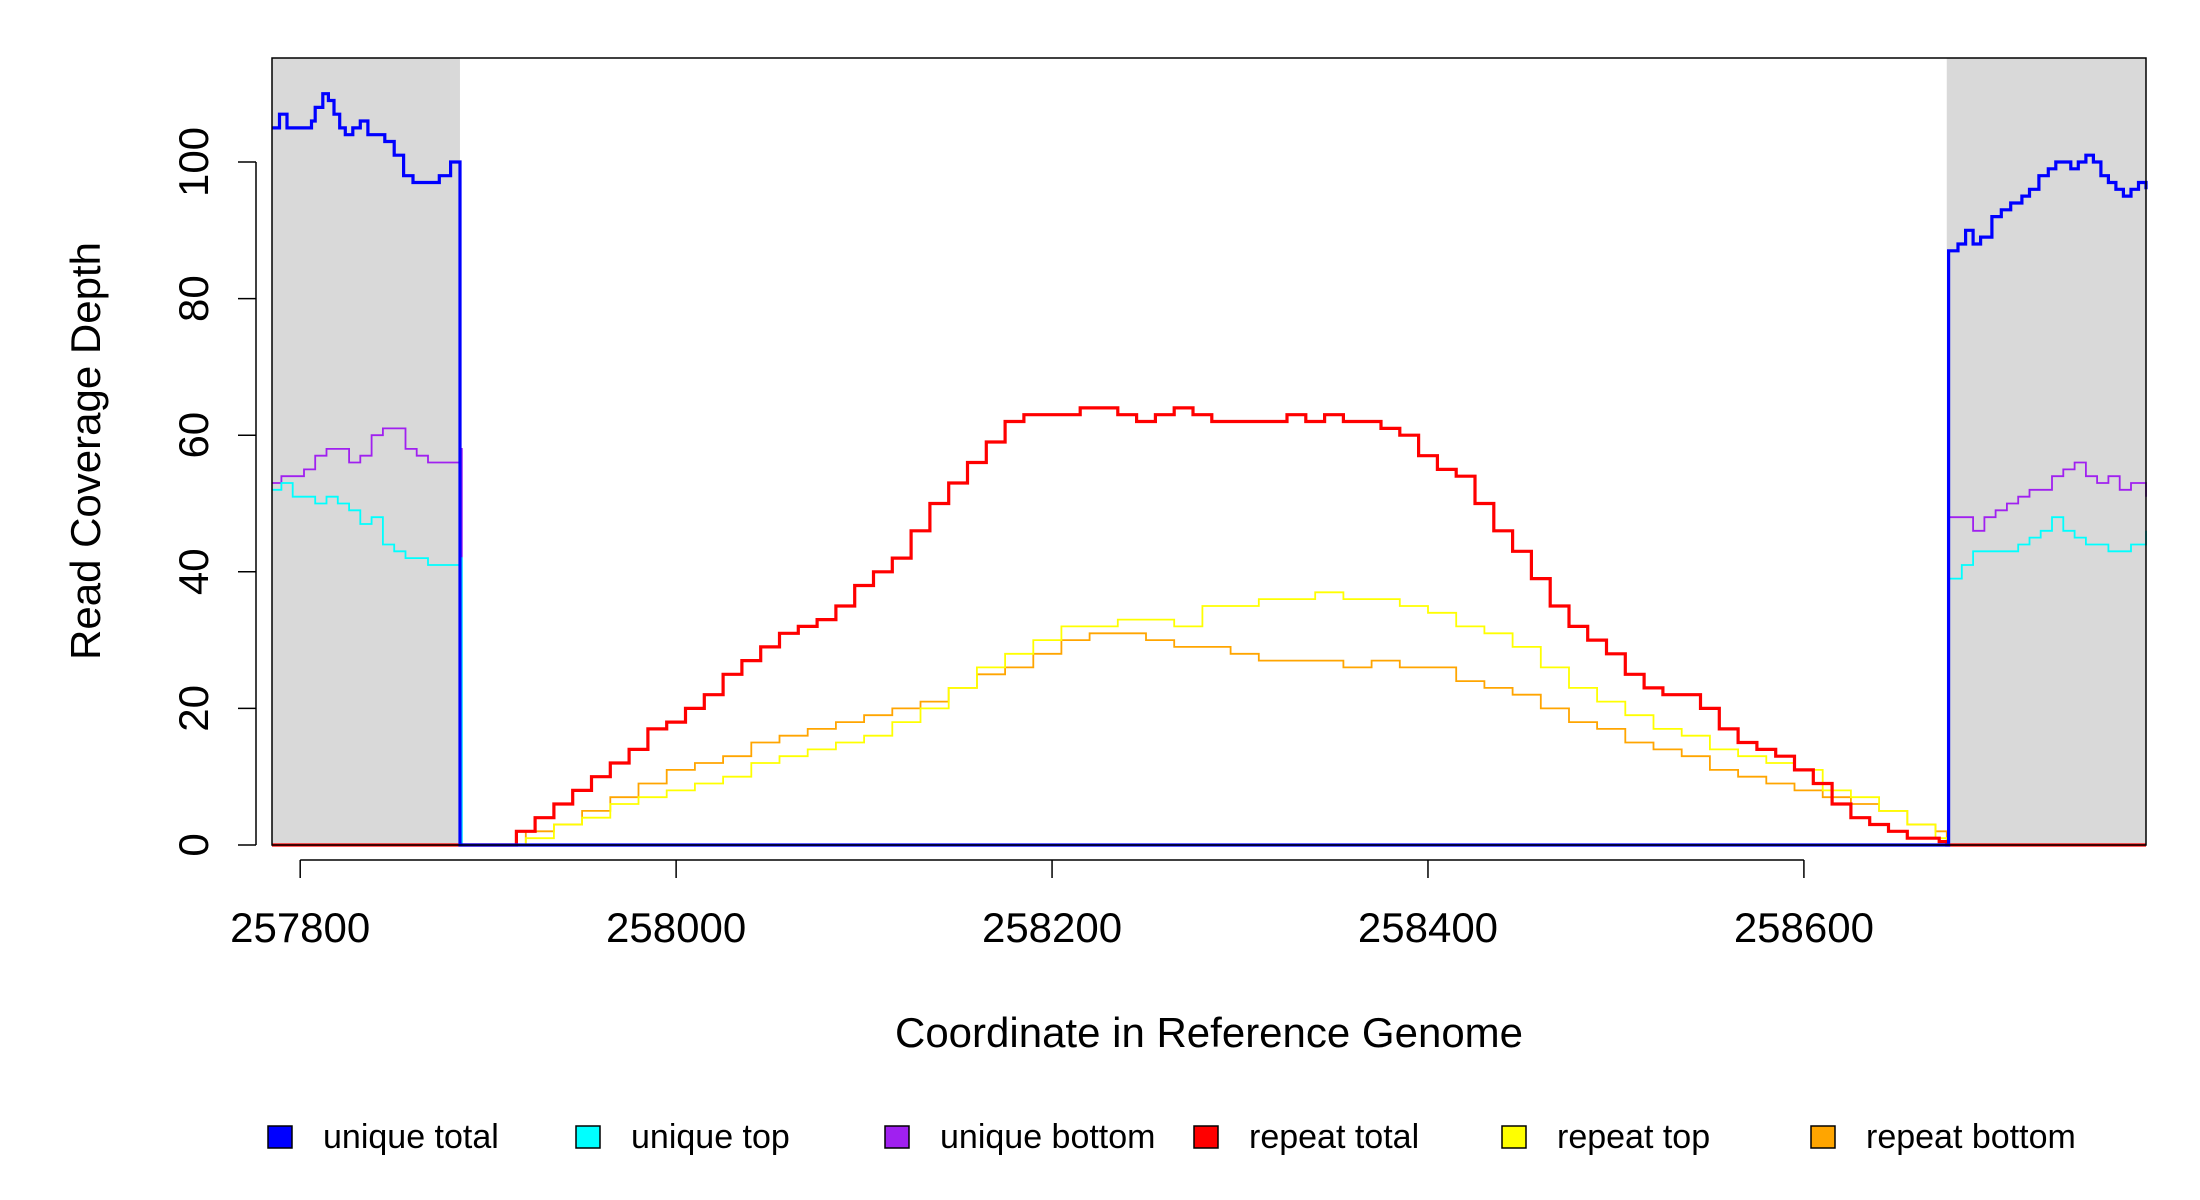 Image resolution: width=2200 pixels, height=1200 pixels. I want to click on y-tick-label-1: 20, so click(193, 708).